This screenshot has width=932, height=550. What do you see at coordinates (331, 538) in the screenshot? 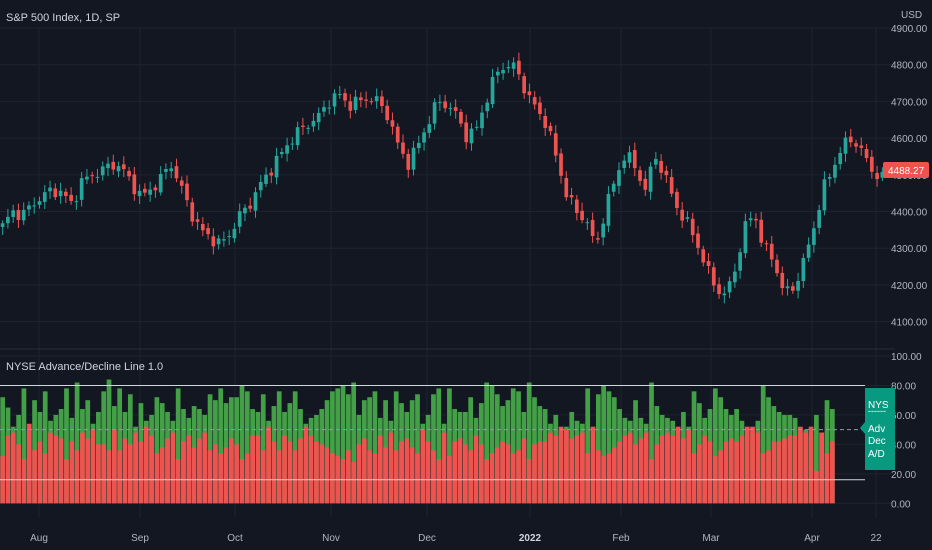
I see `x-tick-label: Nov` at bounding box center [331, 538].